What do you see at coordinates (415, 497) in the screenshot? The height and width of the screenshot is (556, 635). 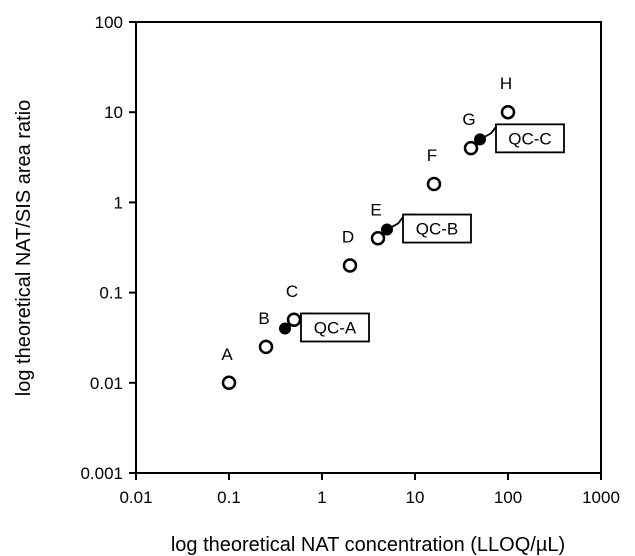 I see `x-tick-label: 10` at bounding box center [415, 497].